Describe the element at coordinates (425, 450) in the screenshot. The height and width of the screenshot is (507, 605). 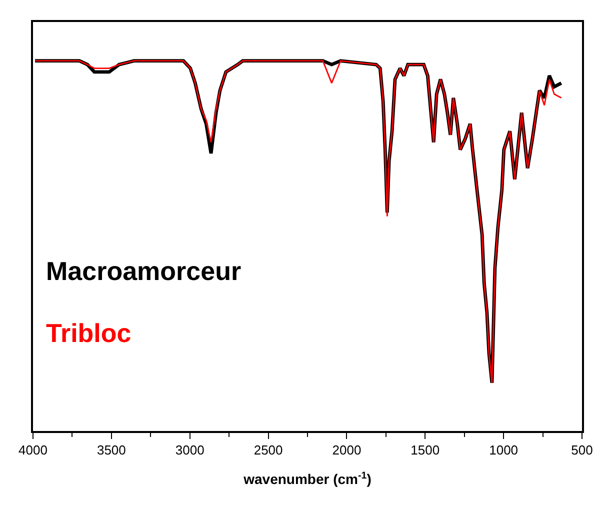
I see `x-tick-label: 1500` at that location.